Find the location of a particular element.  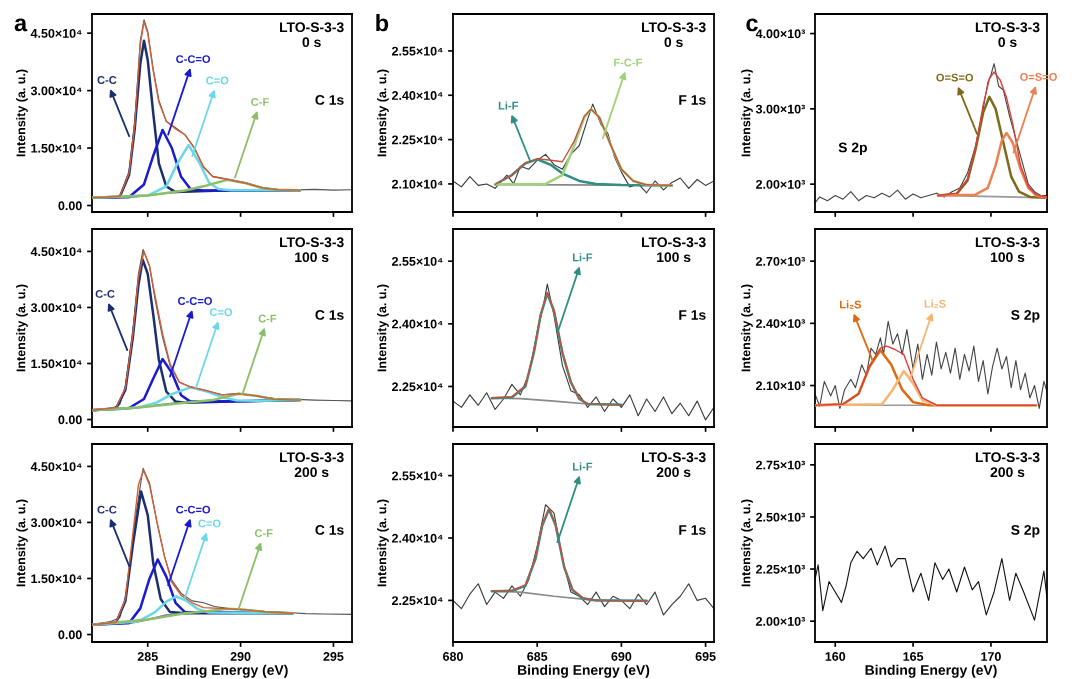

x-tick-label: 170 is located at coordinates (991, 656).